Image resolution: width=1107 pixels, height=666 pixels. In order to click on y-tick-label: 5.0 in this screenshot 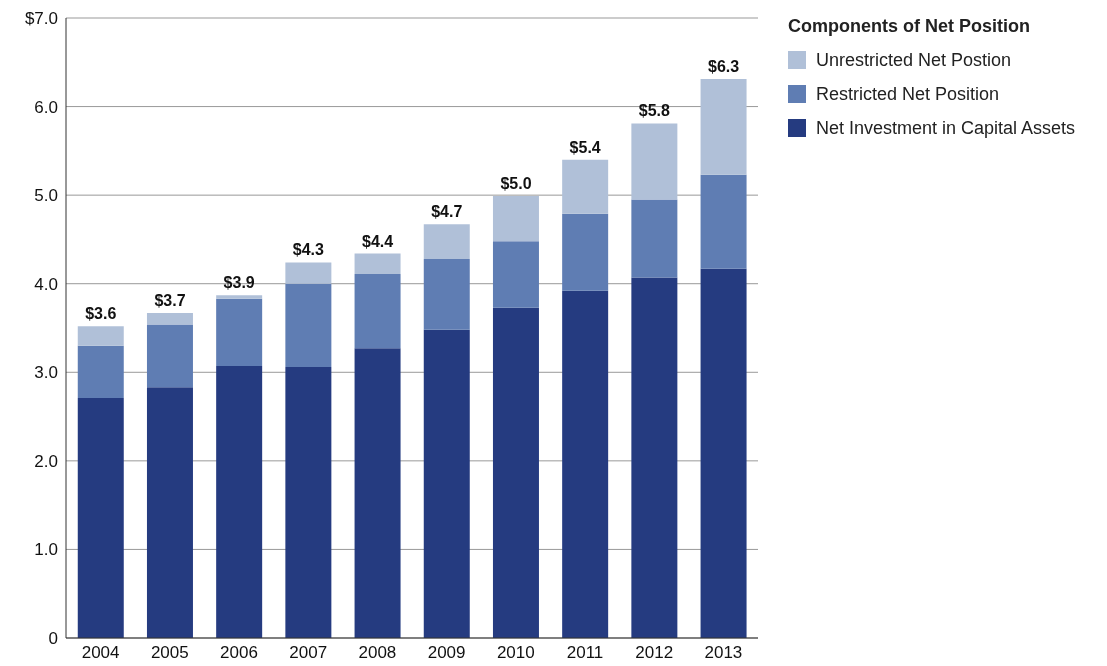, I will do `click(46, 196)`.